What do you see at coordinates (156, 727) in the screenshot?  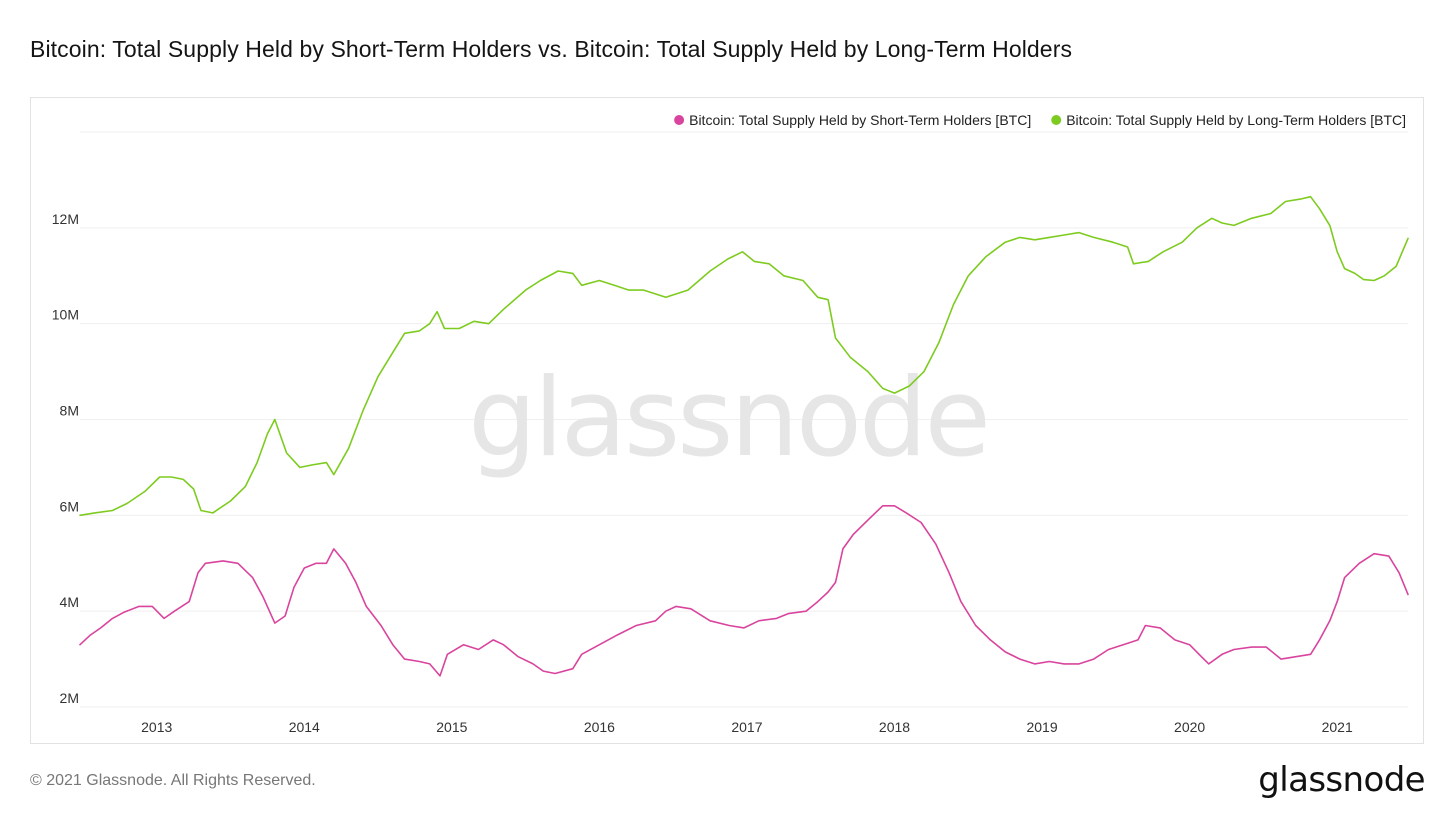 I see `x-tick-label: 2013` at bounding box center [156, 727].